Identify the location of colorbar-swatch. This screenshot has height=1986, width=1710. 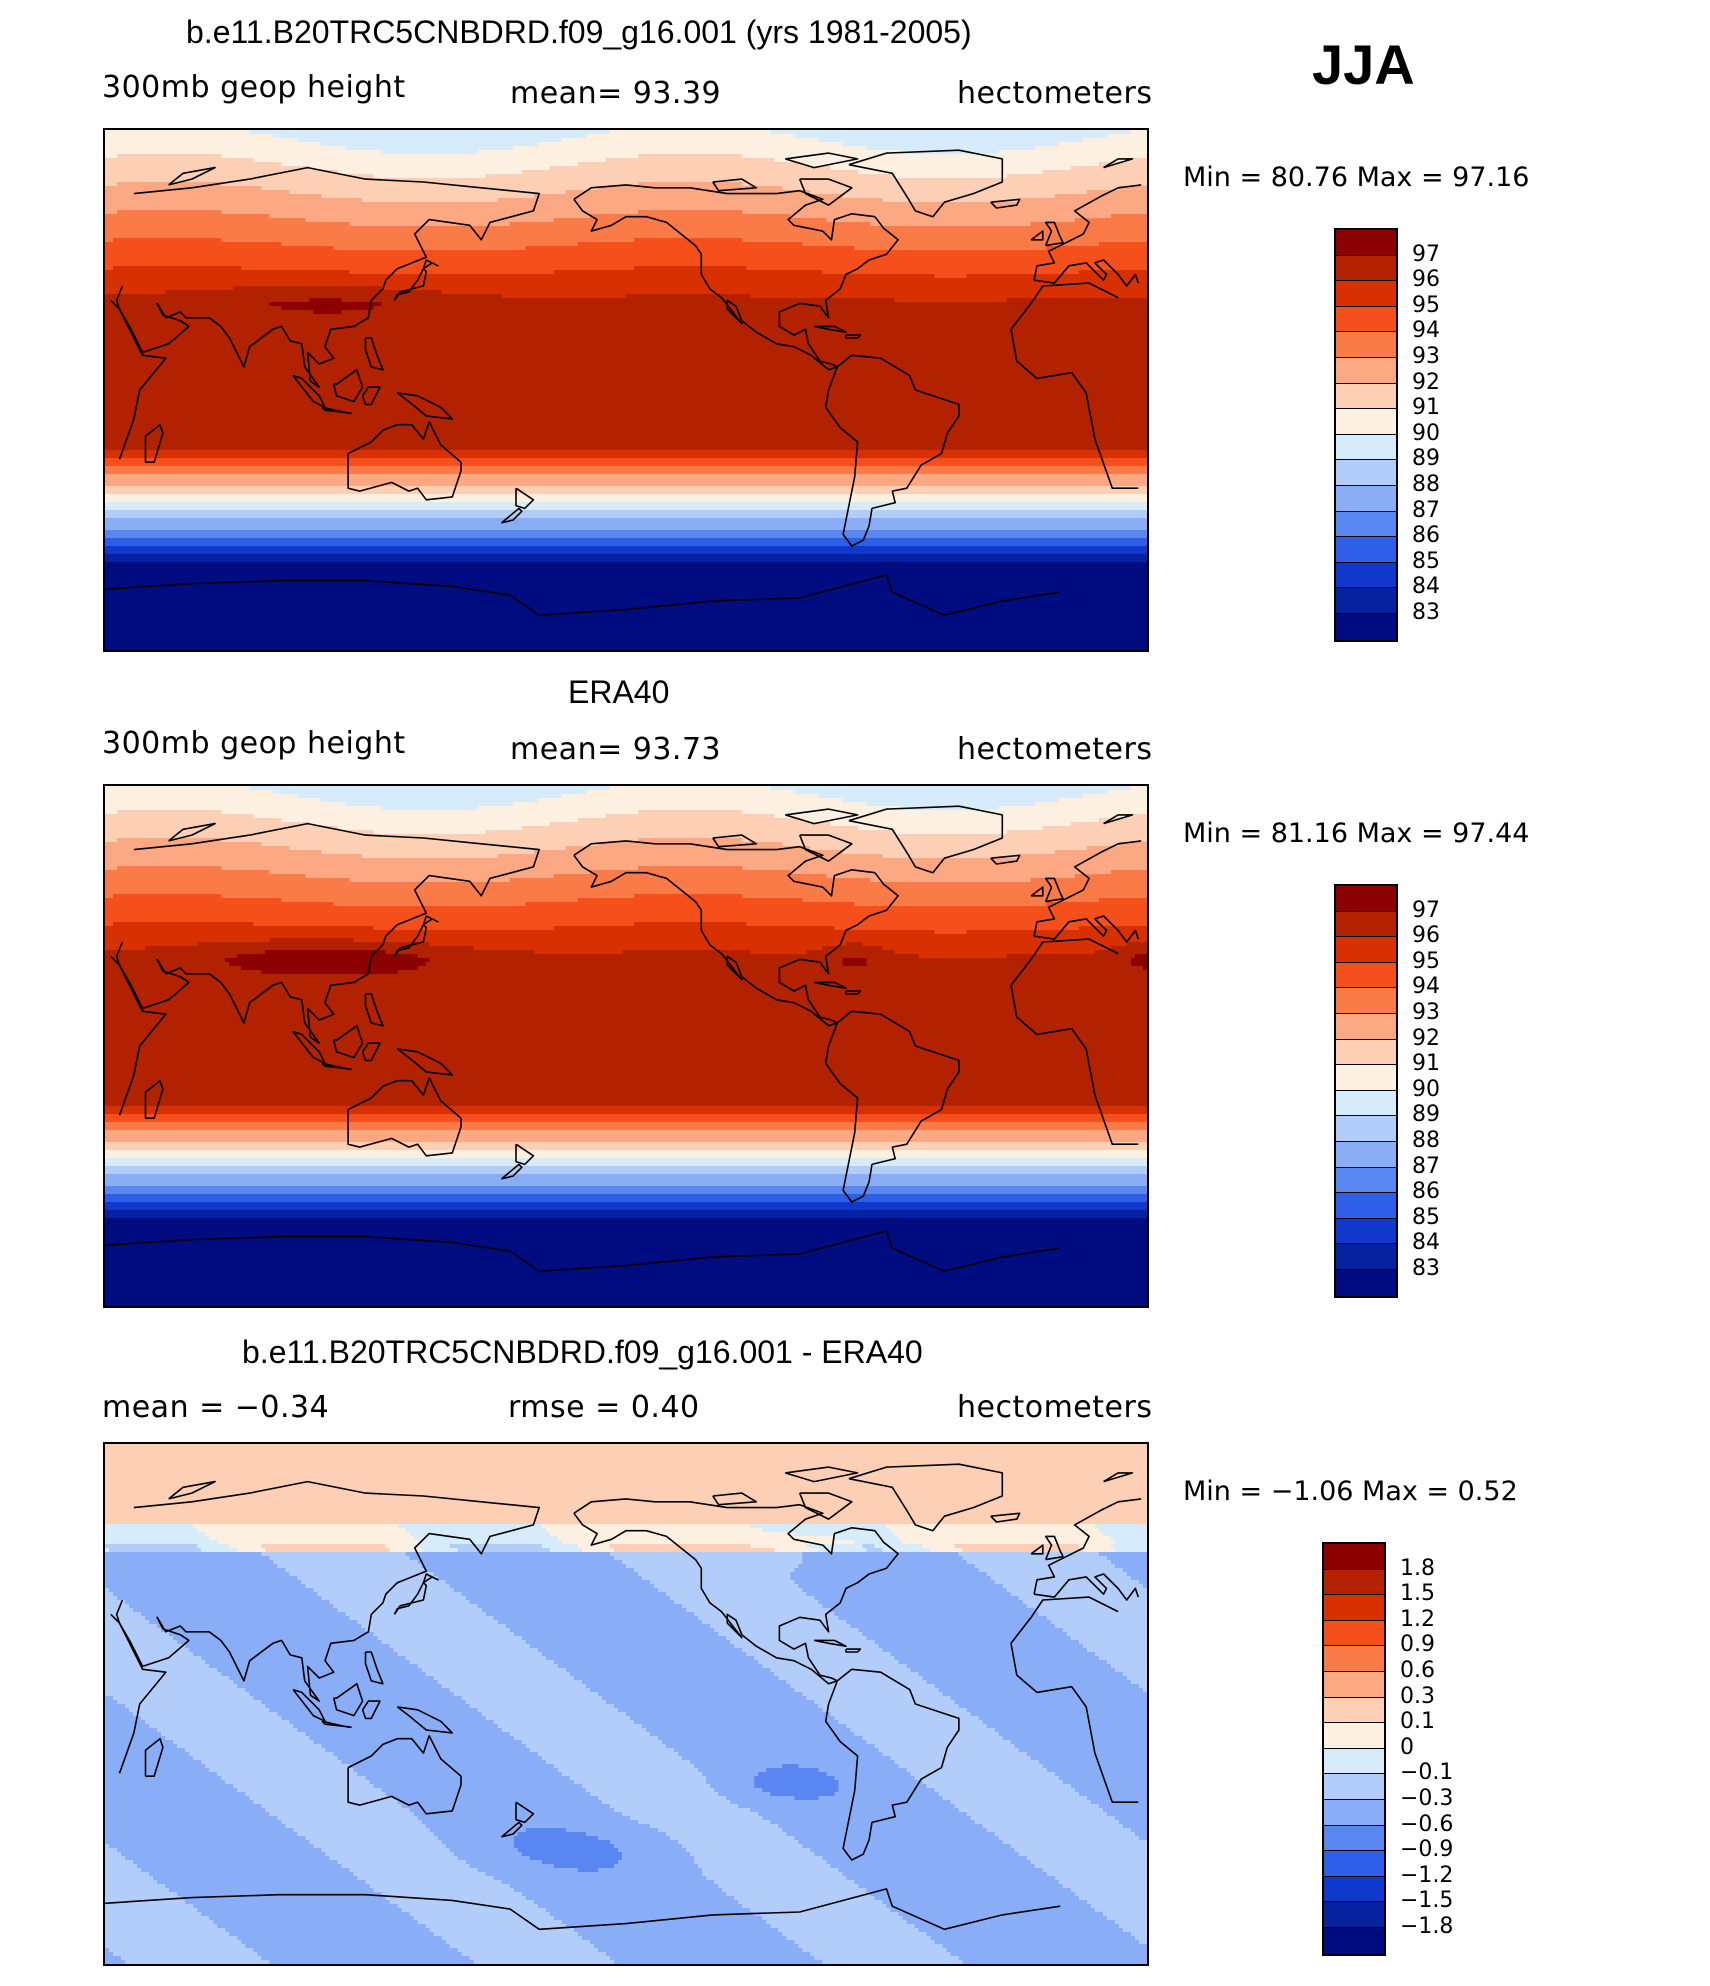
(1354, 1582).